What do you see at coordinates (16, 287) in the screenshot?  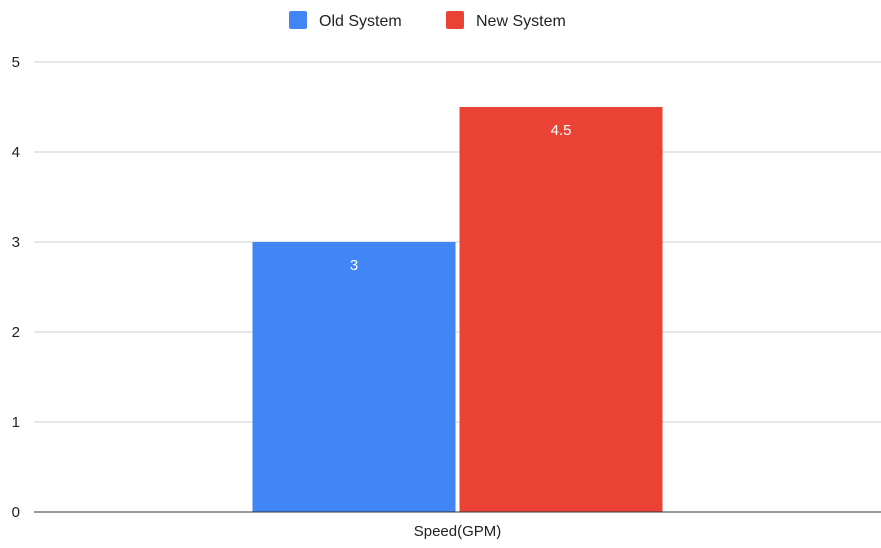 I see `y-tick-labels: 0 1 2 3 4 5` at bounding box center [16, 287].